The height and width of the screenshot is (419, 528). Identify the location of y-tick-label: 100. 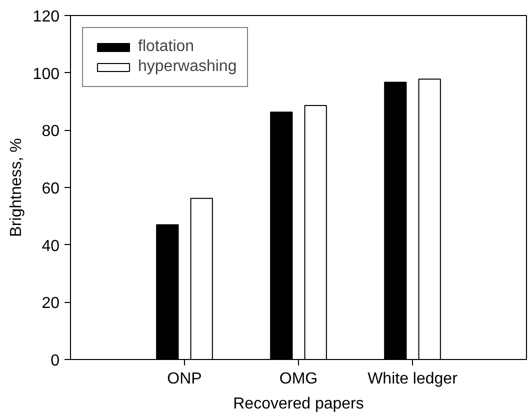
(46, 74).